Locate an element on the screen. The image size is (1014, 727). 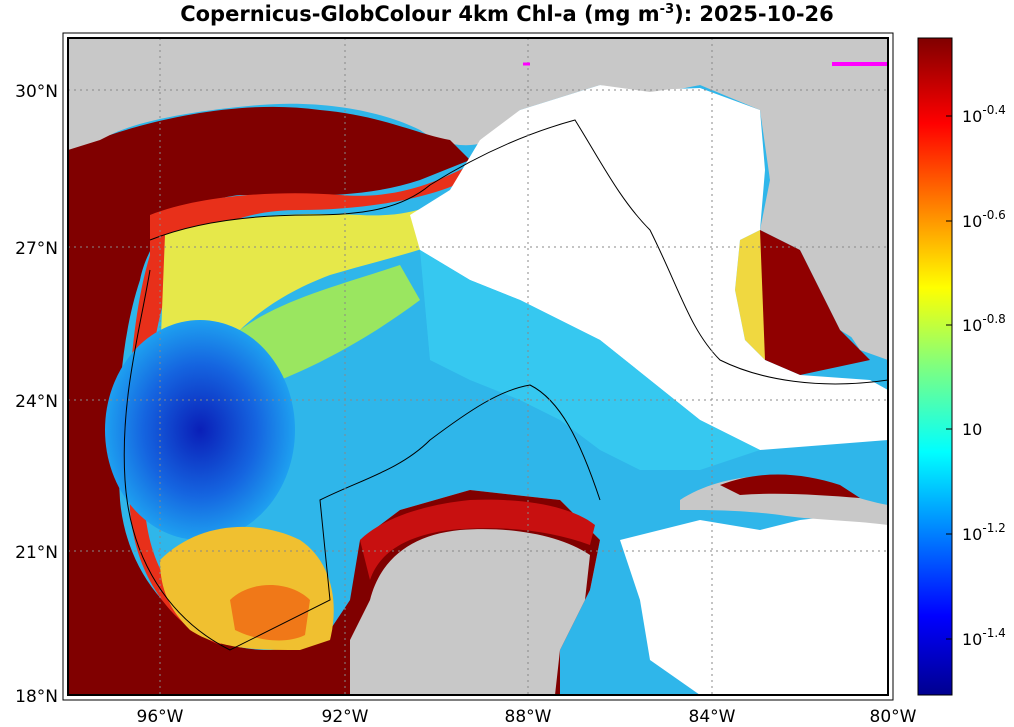
lat-tick-21: 21°N is located at coordinates (36, 553).